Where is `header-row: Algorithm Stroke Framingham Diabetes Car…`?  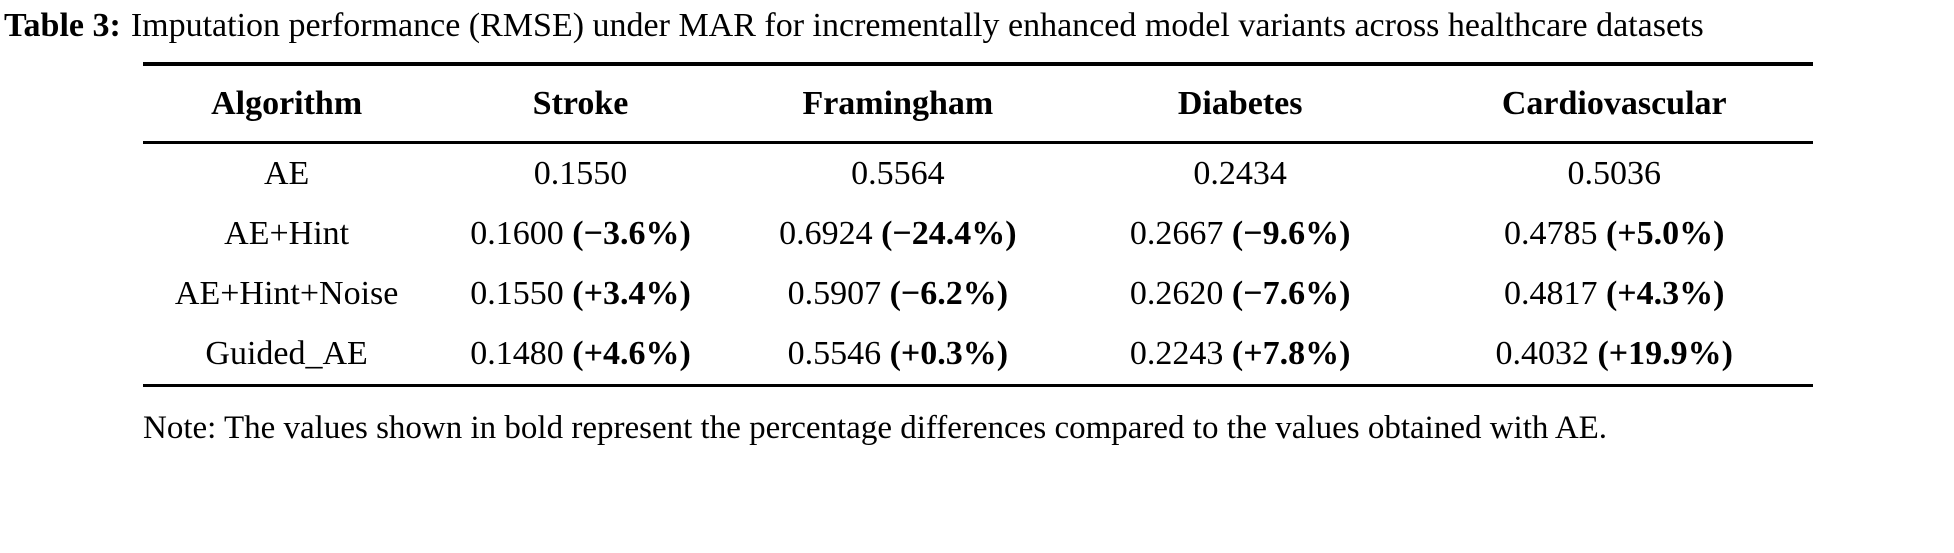
header-row: Algorithm Stroke Framingham Diabetes Car… is located at coordinates (978, 103).